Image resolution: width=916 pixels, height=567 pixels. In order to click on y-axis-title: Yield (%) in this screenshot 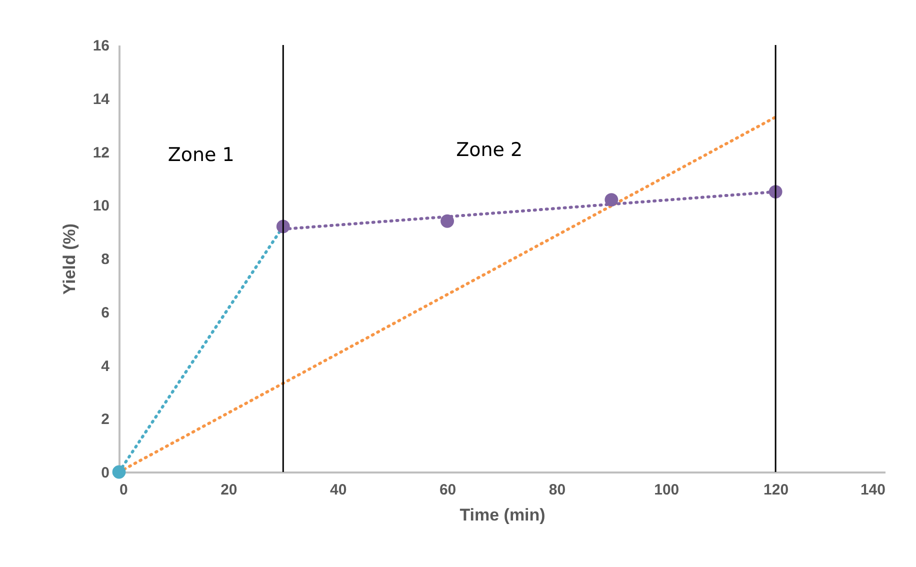, I will do `click(69, 259)`.